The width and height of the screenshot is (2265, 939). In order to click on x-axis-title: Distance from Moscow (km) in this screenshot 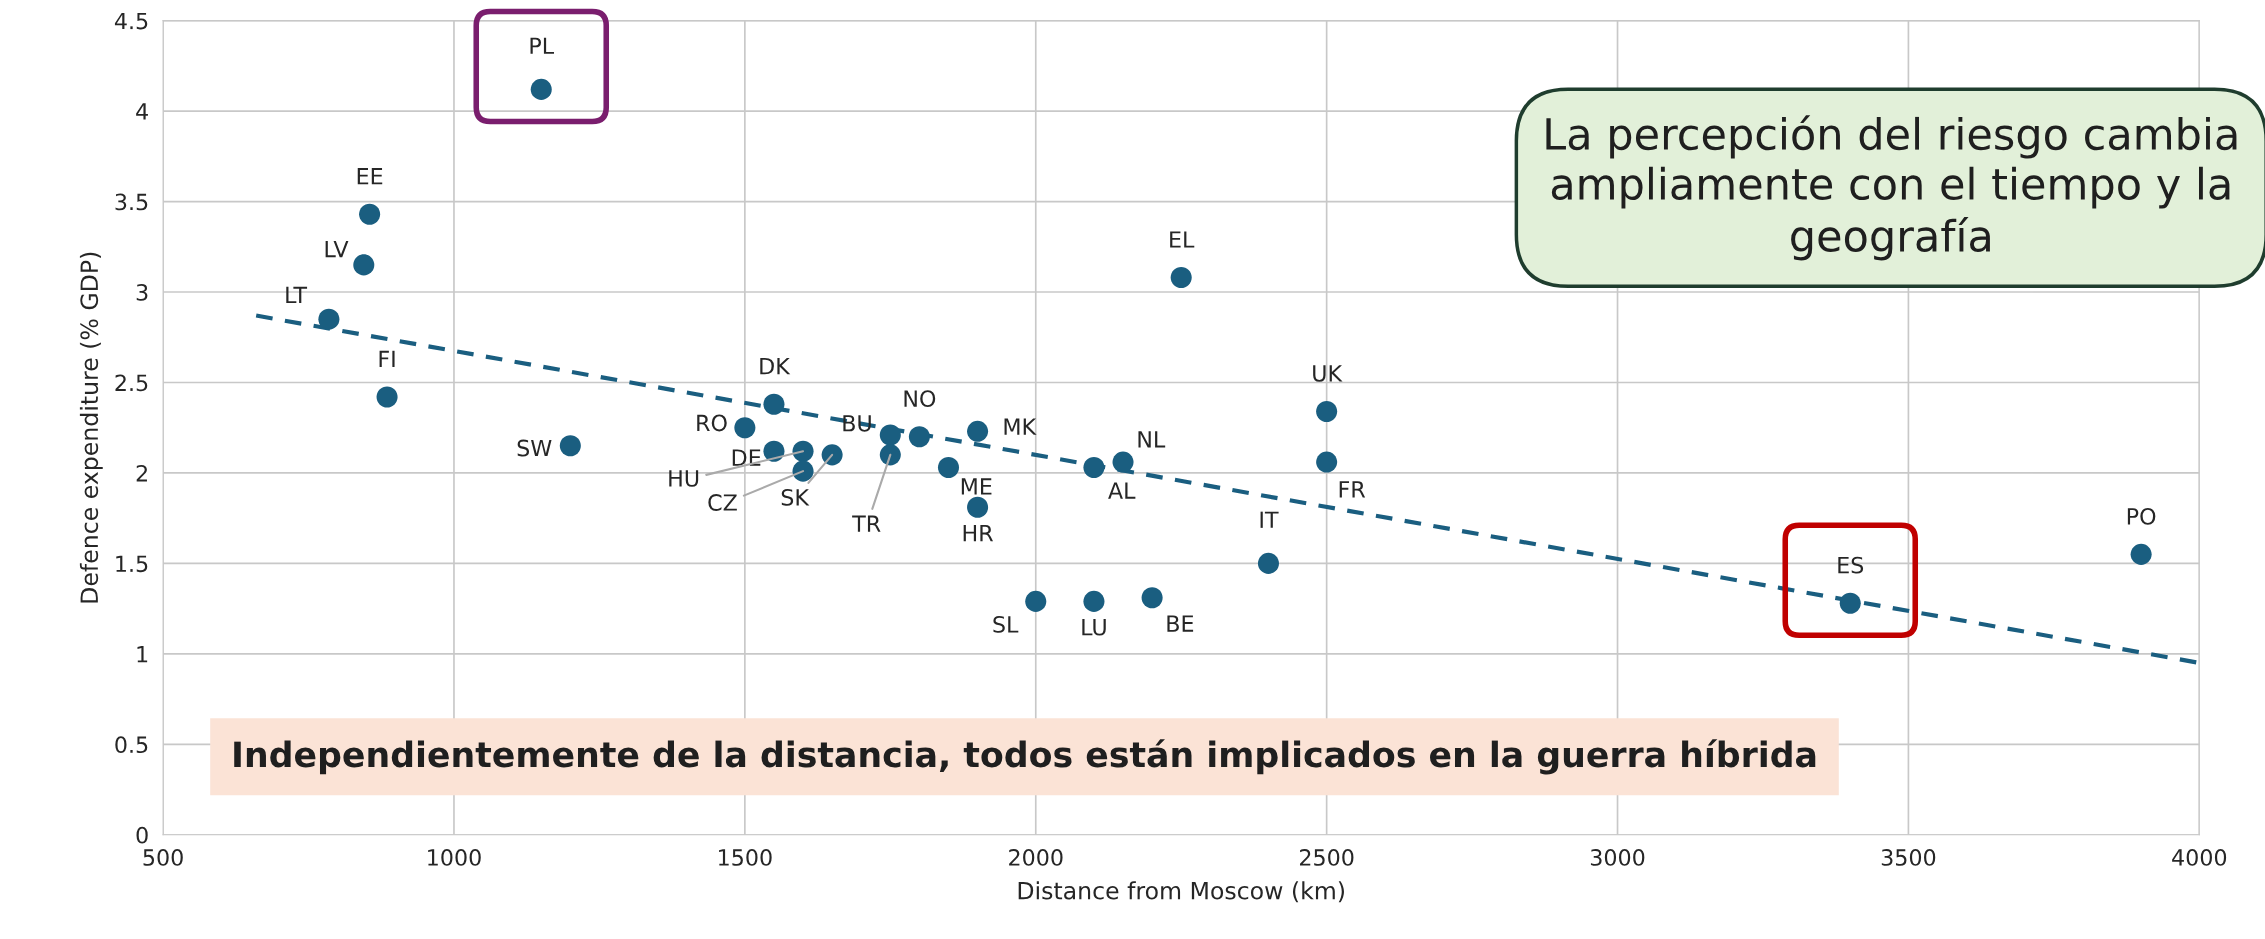, I will do `click(1181, 892)`.